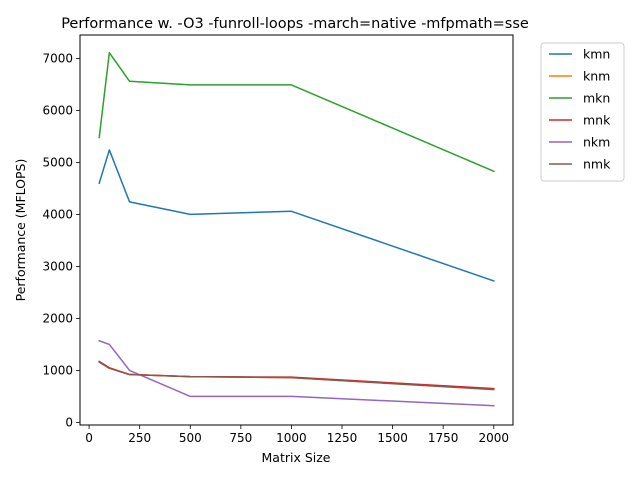  I want to click on y-tick-label: 4000, so click(57, 214).